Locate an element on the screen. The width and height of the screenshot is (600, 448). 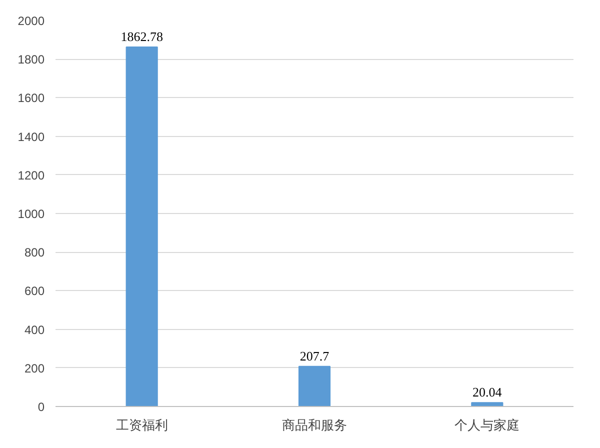
x-tick-label: 工资福利 is located at coordinates (142, 425).